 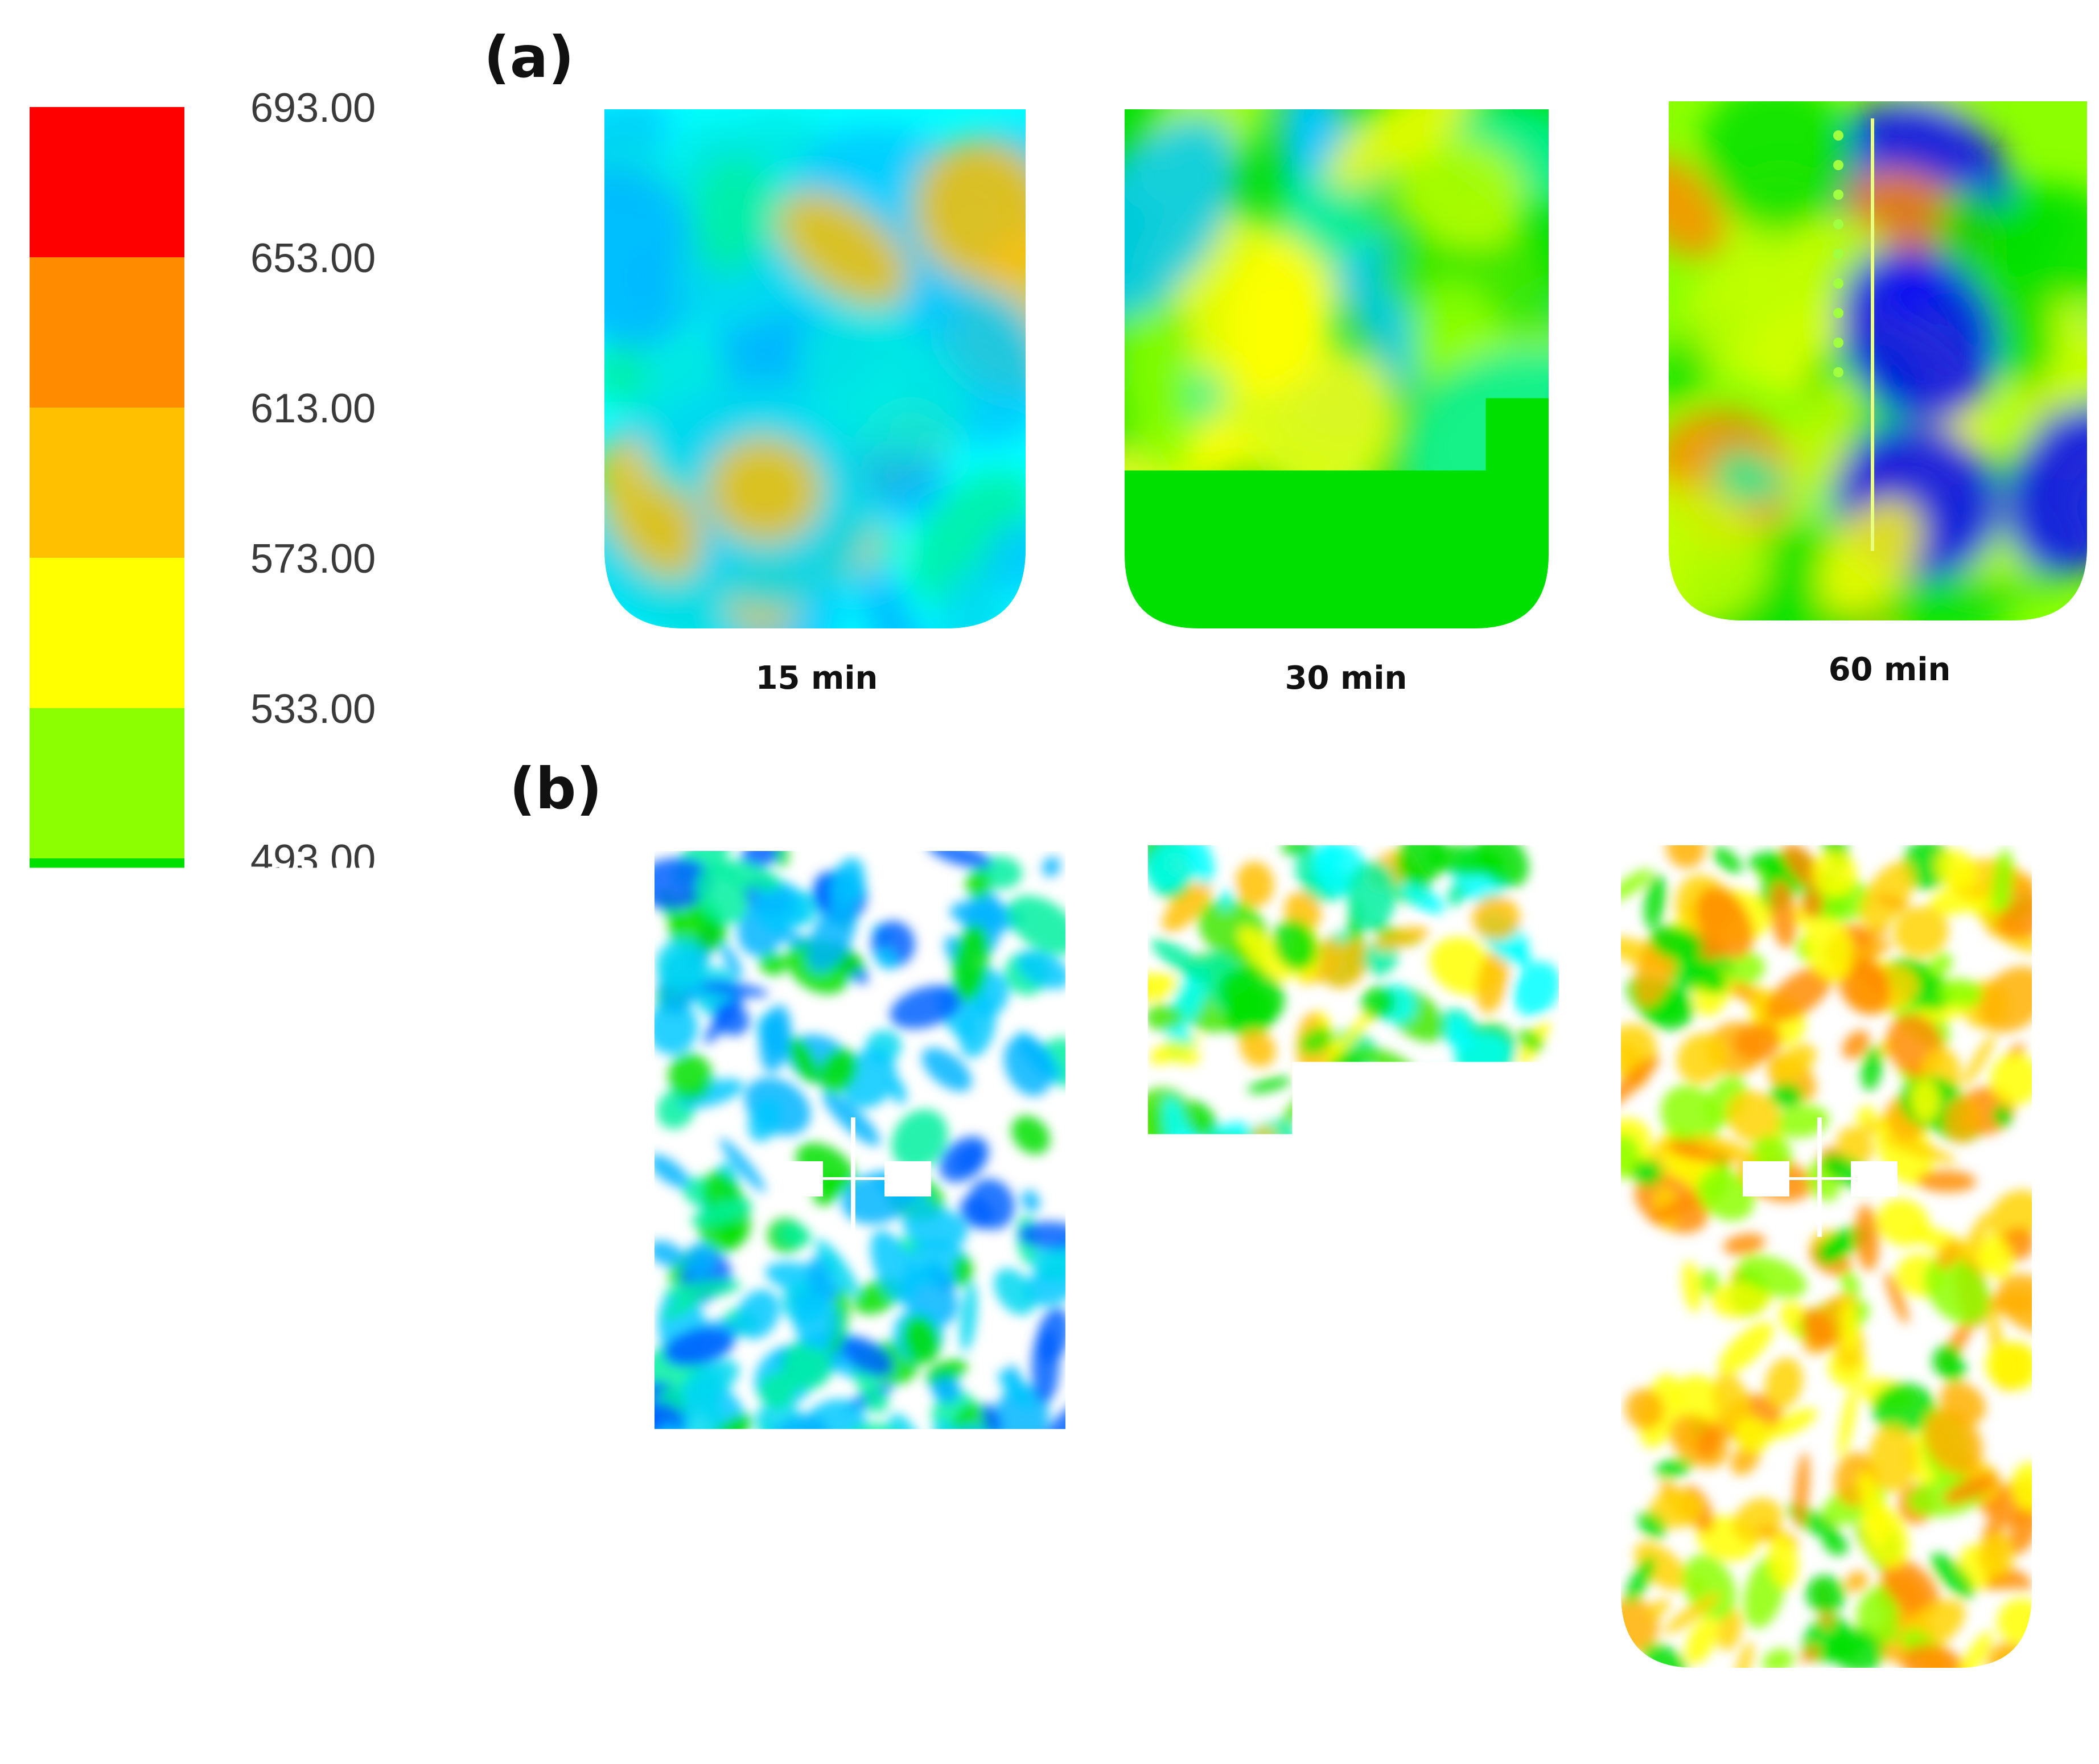 I want to click on panel-b-label: (b), so click(x=555, y=788).